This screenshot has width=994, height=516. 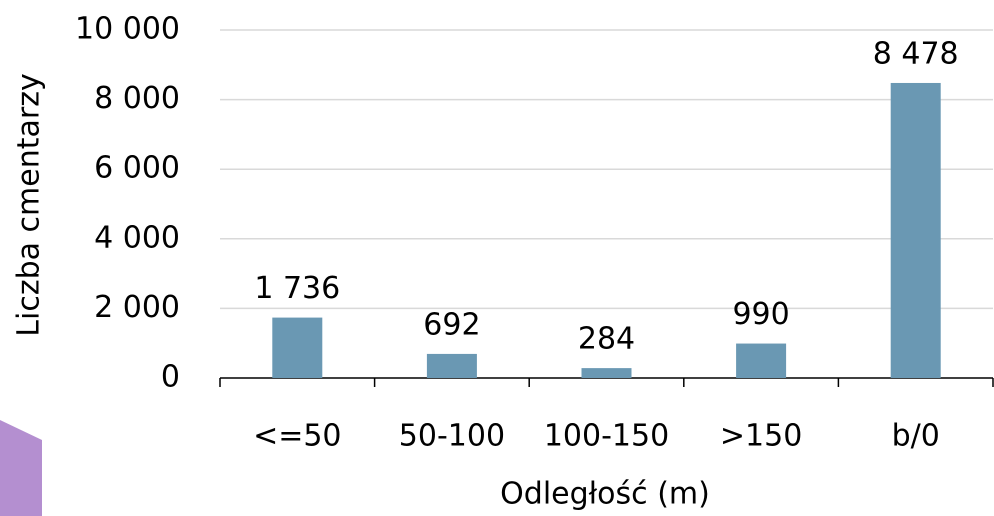 I want to click on y-axis-title: Liczba cmentarzy, so click(x=29, y=204).